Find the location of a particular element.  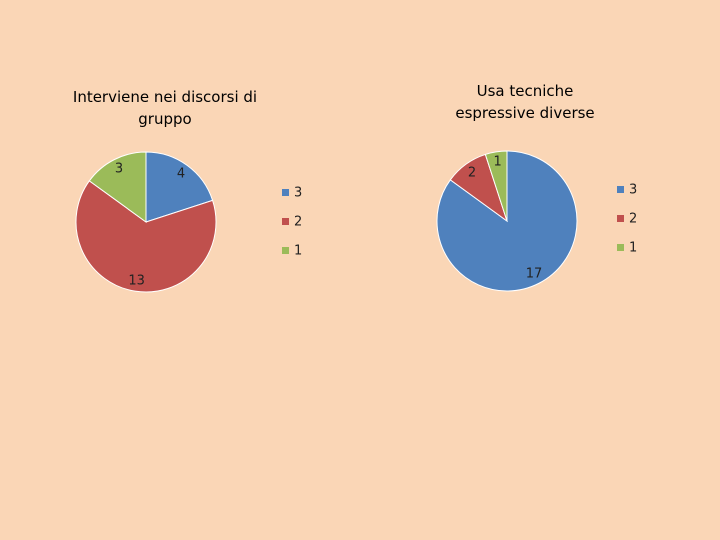

data-label: 13 is located at coordinates (136, 280).